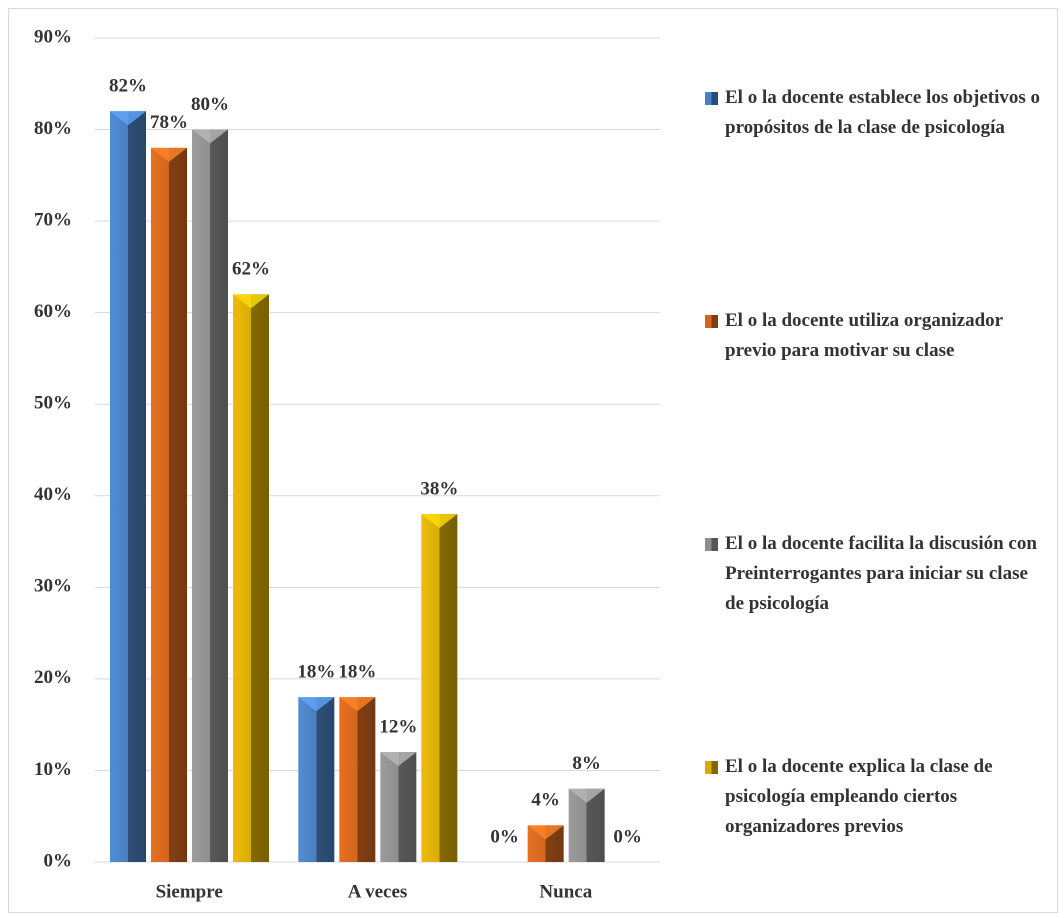 The image size is (1064, 918). What do you see at coordinates (53, 494) in the screenshot?
I see `y-tick-label: 40%` at bounding box center [53, 494].